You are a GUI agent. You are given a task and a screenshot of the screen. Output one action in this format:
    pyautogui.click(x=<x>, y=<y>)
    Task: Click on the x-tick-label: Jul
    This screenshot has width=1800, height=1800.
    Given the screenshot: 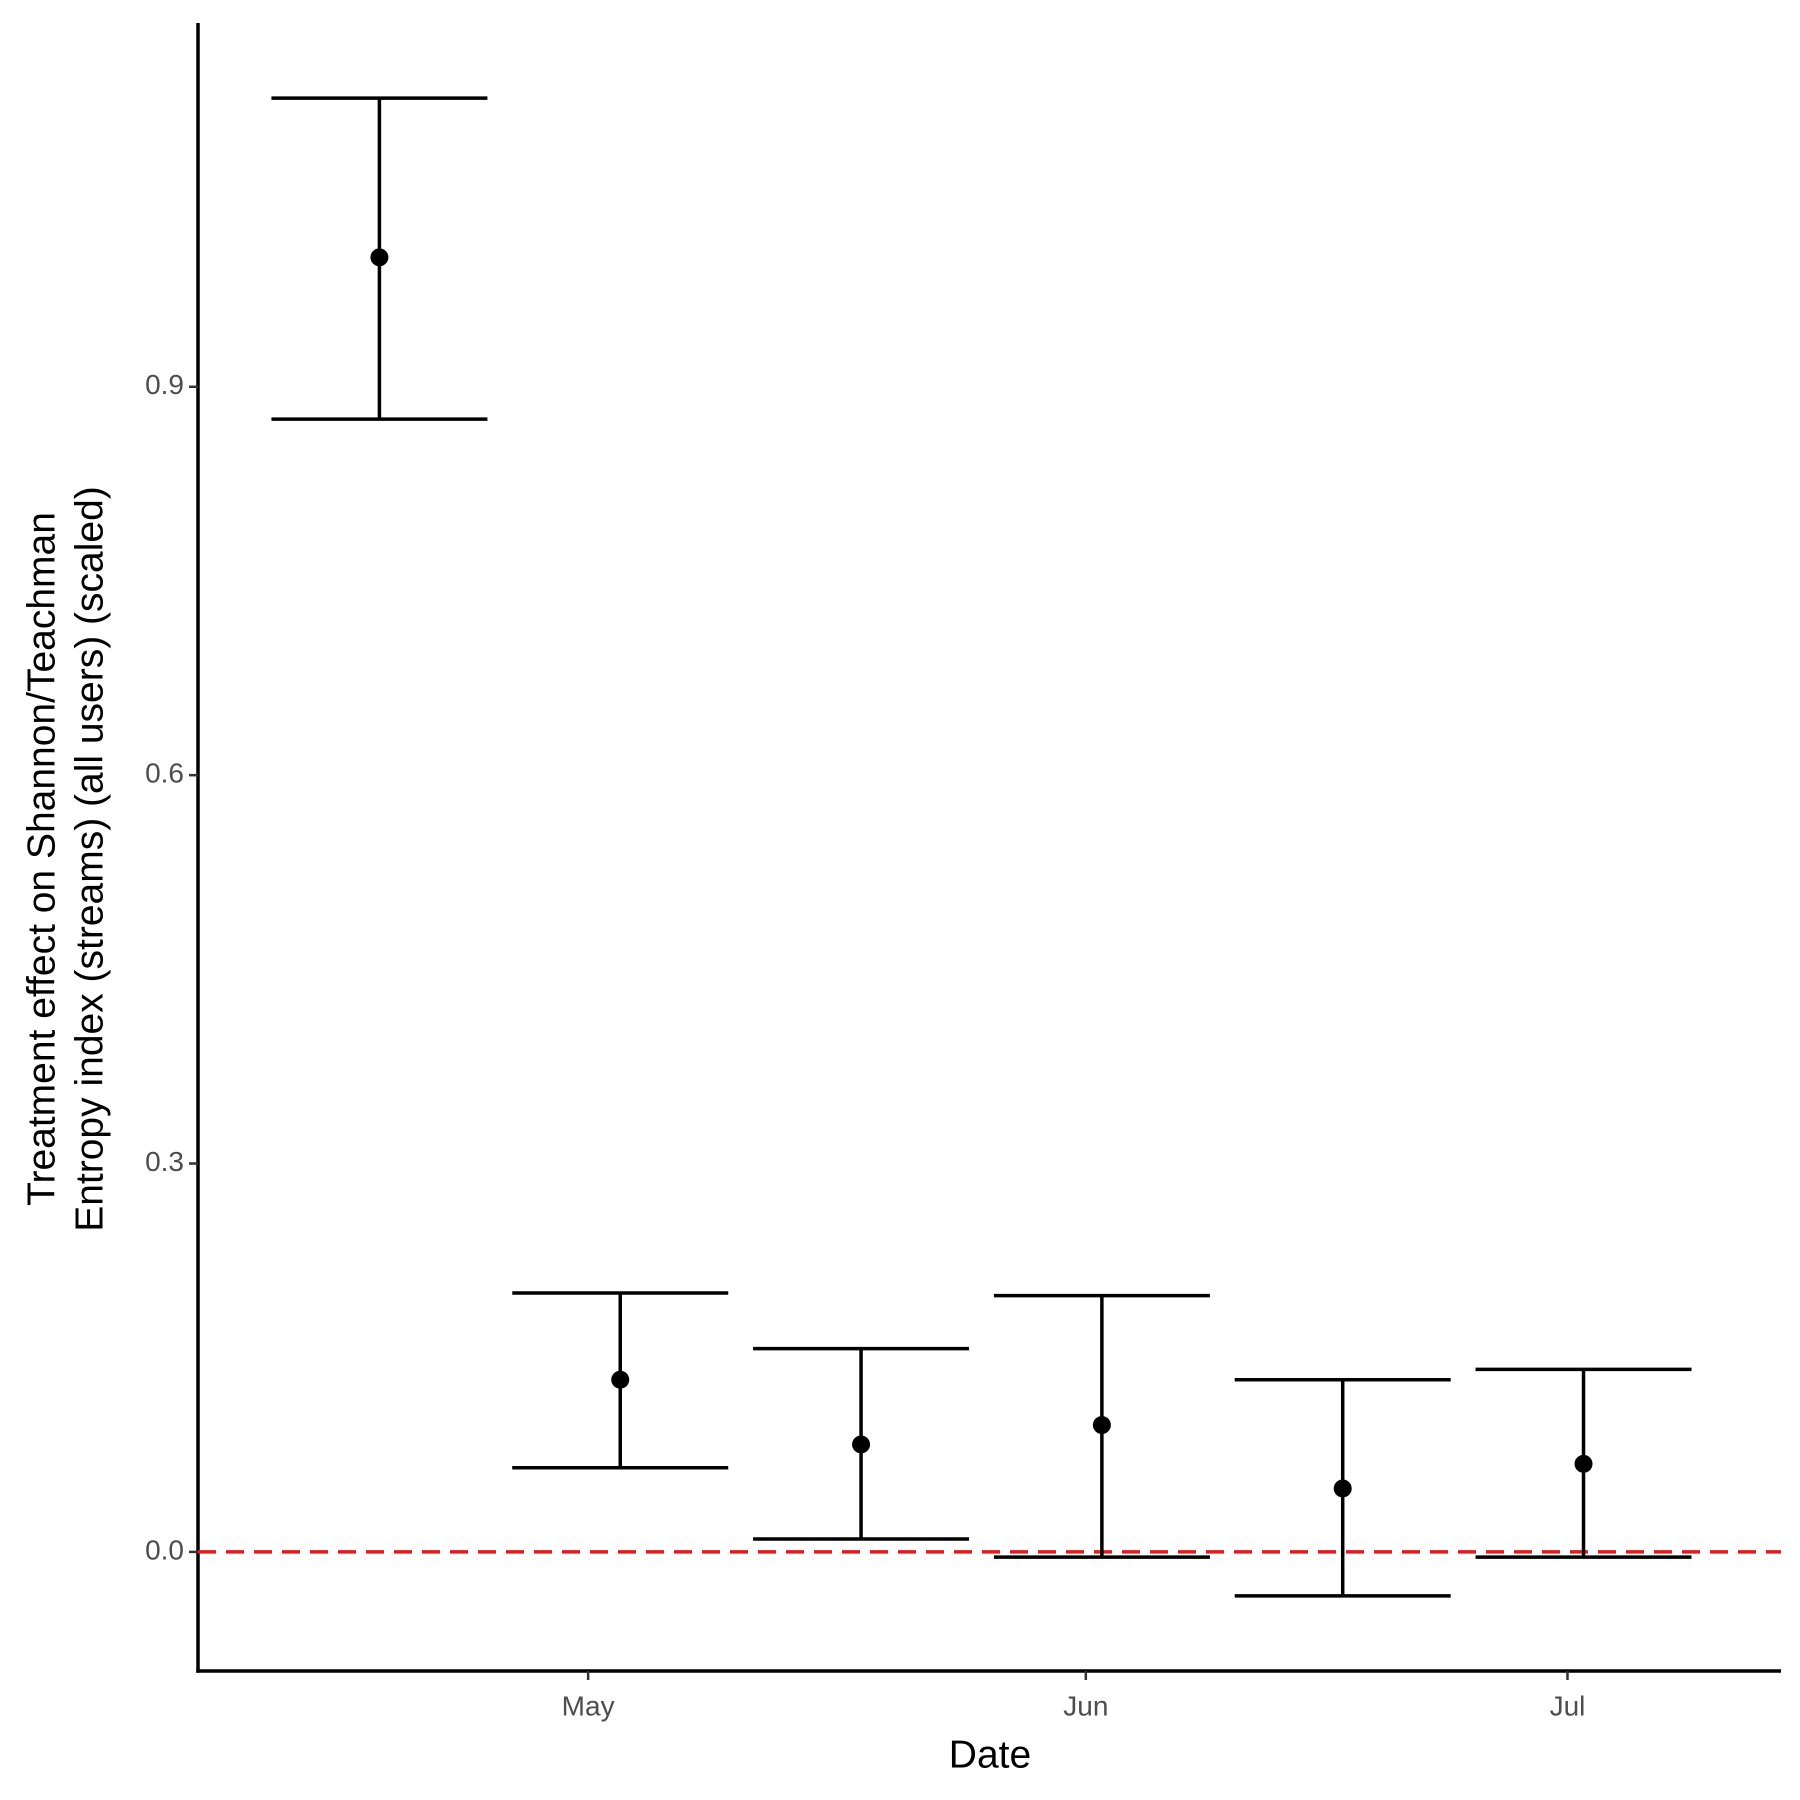 What is the action you would take?
    pyautogui.click(x=1568, y=1705)
    